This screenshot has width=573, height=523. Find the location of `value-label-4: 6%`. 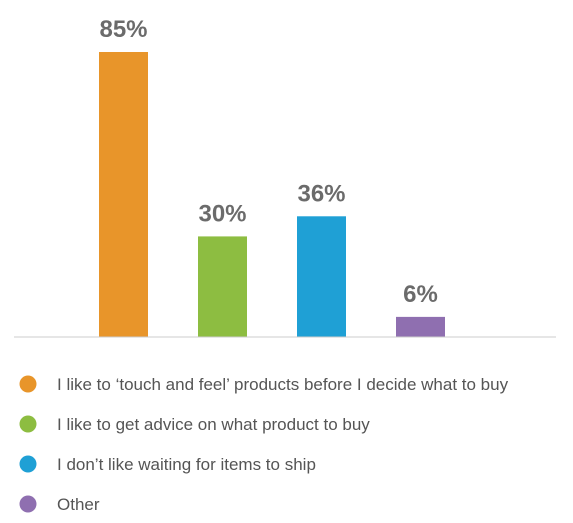

value-label-4: 6% is located at coordinates (420, 294).